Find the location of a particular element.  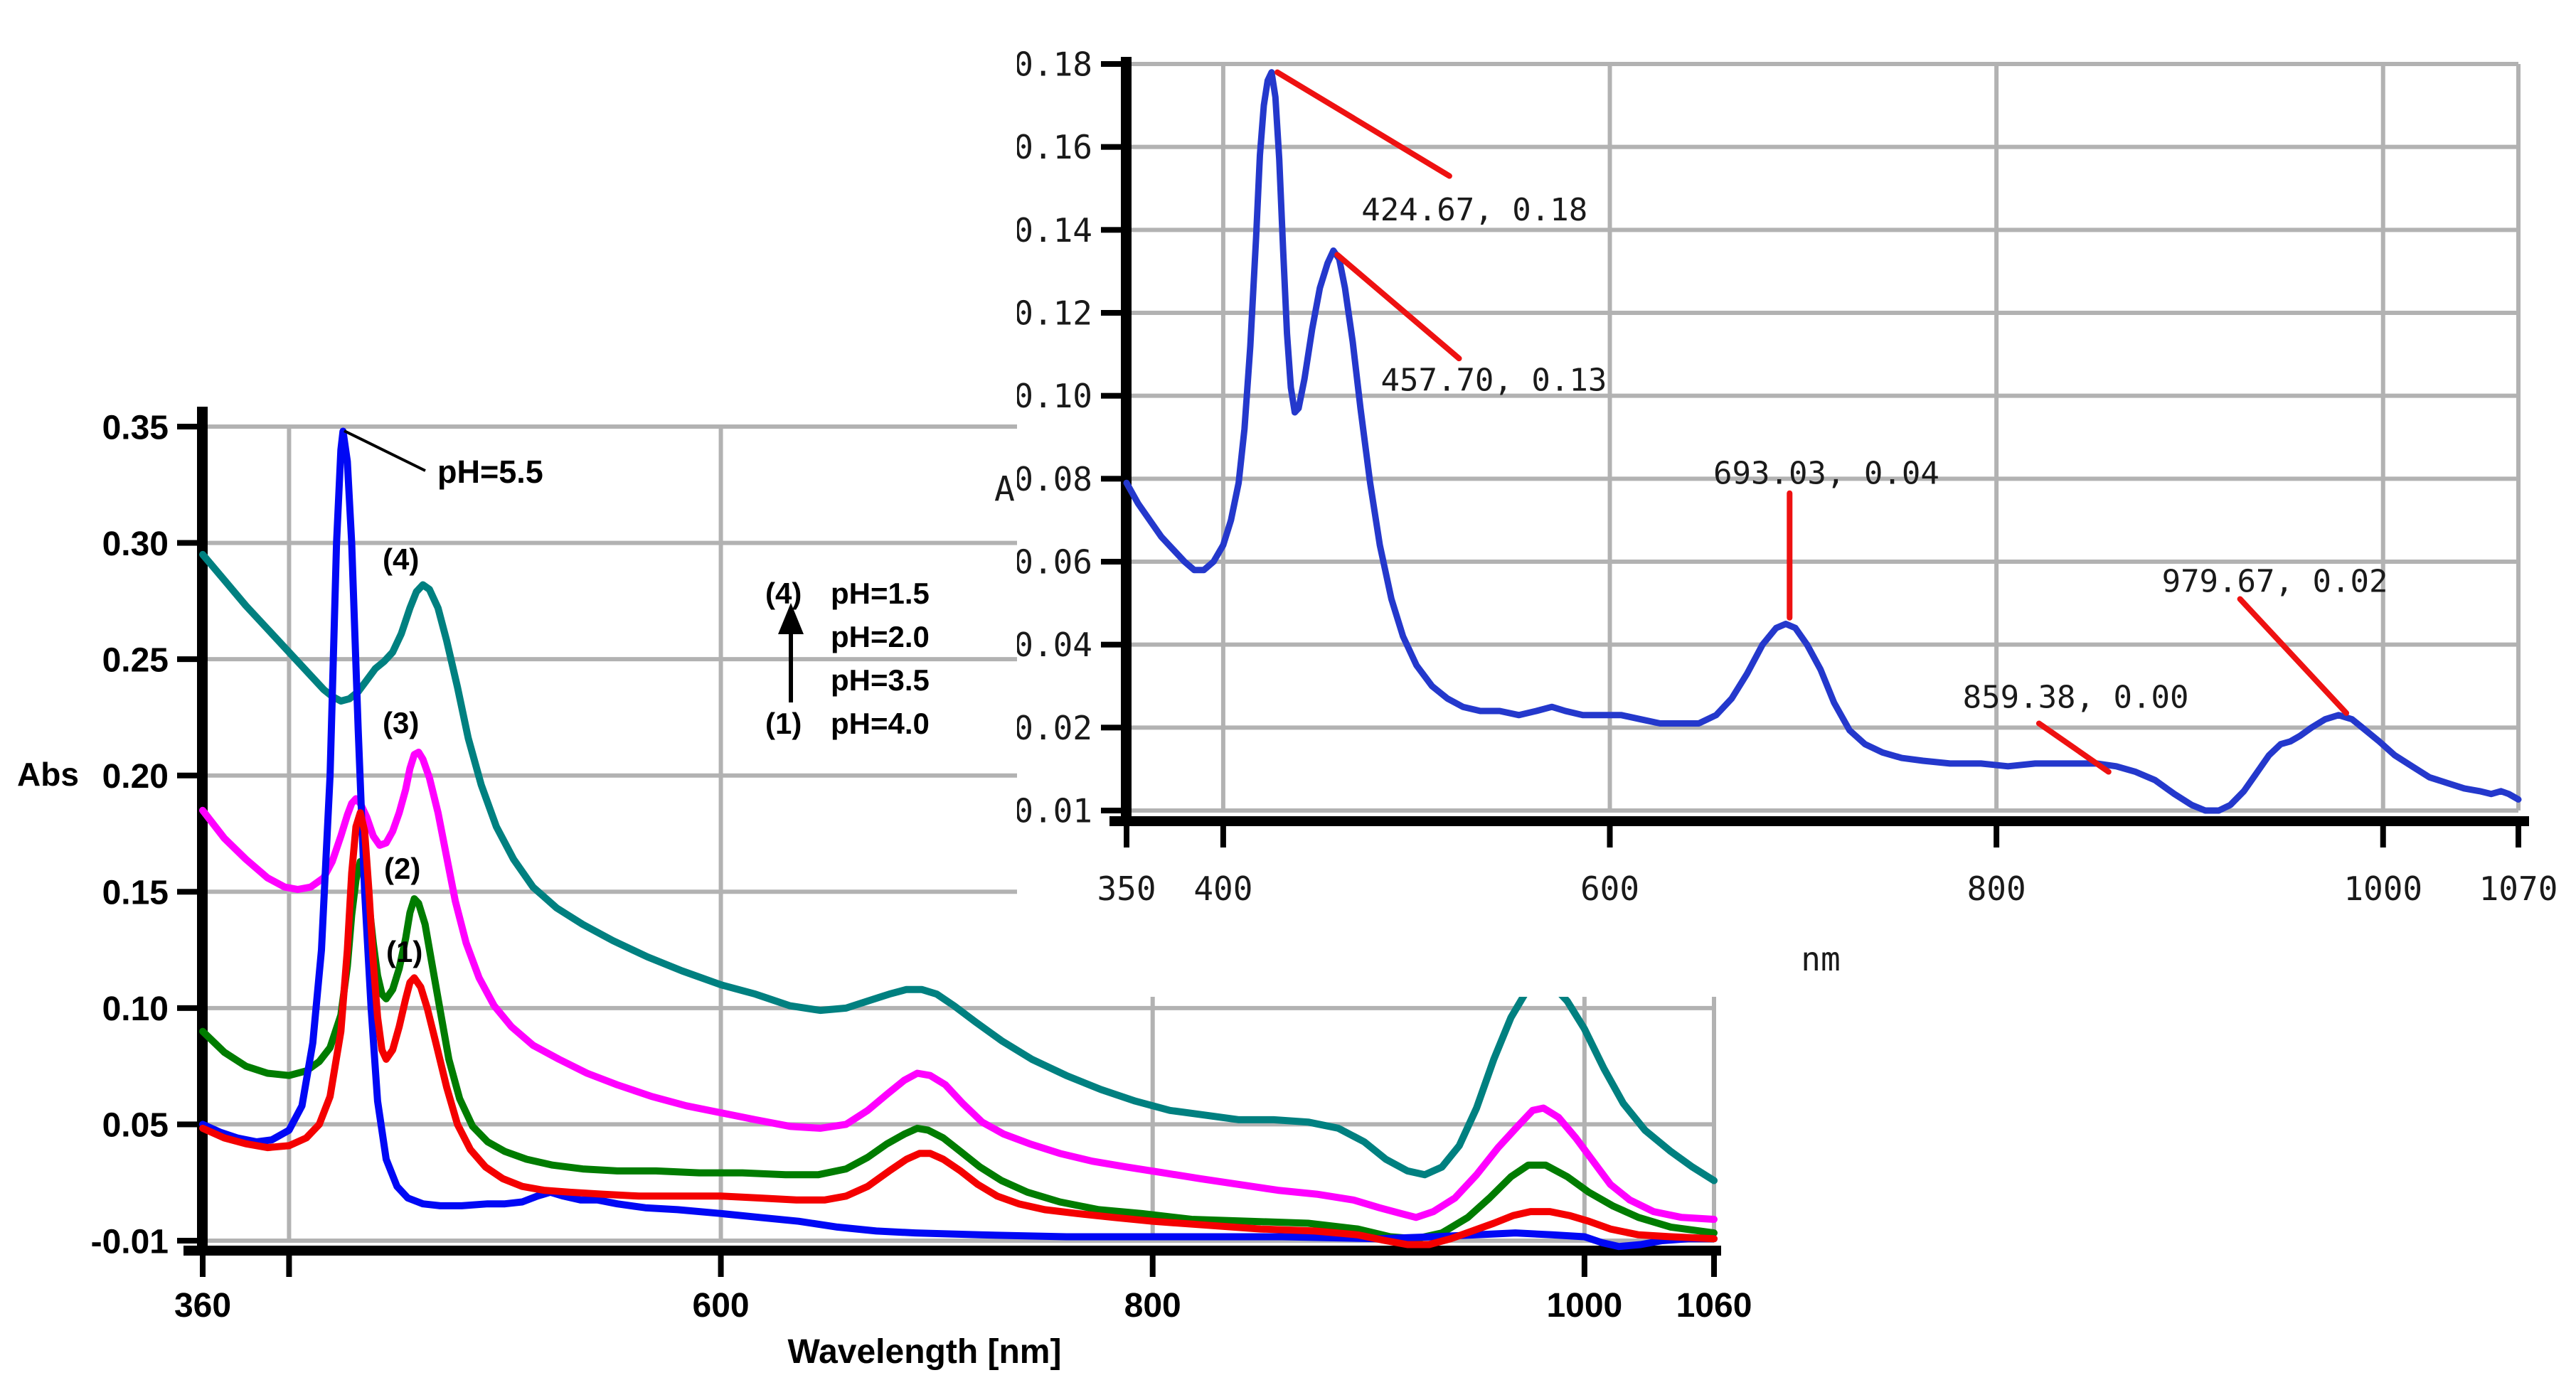

curve-label-4: (4) is located at coordinates (401, 559).